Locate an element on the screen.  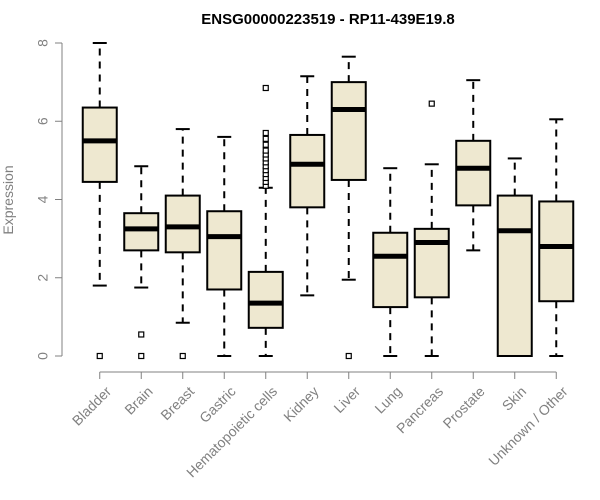
x-tick-label: Unknown / Other is located at coordinates (528, 426).